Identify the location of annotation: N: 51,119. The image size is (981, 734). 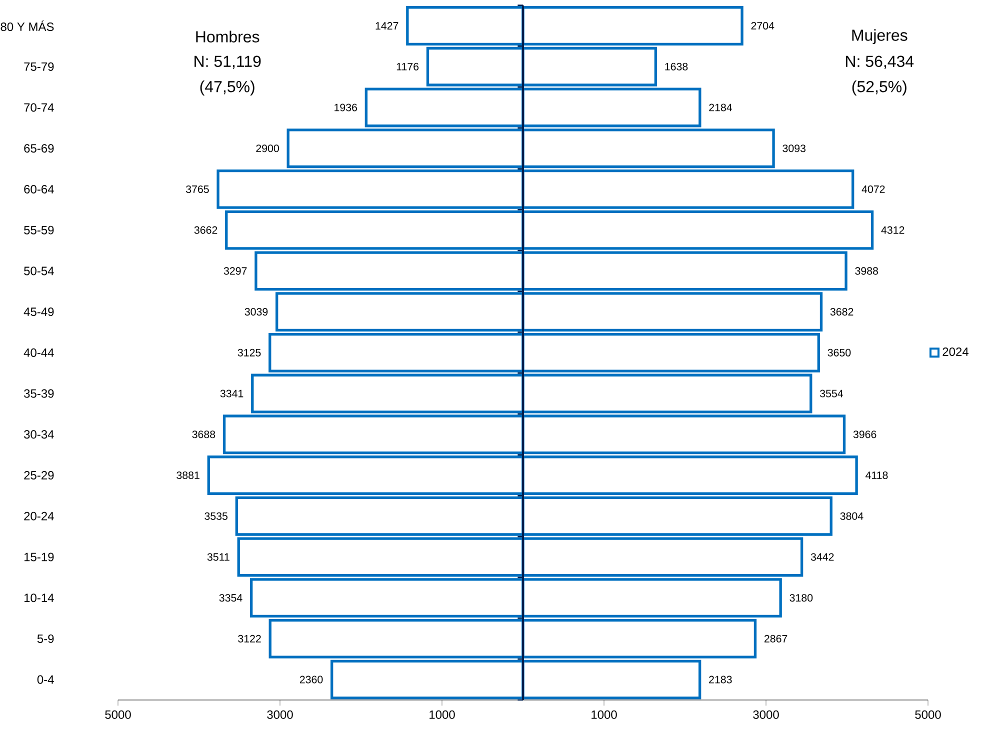
(227, 62).